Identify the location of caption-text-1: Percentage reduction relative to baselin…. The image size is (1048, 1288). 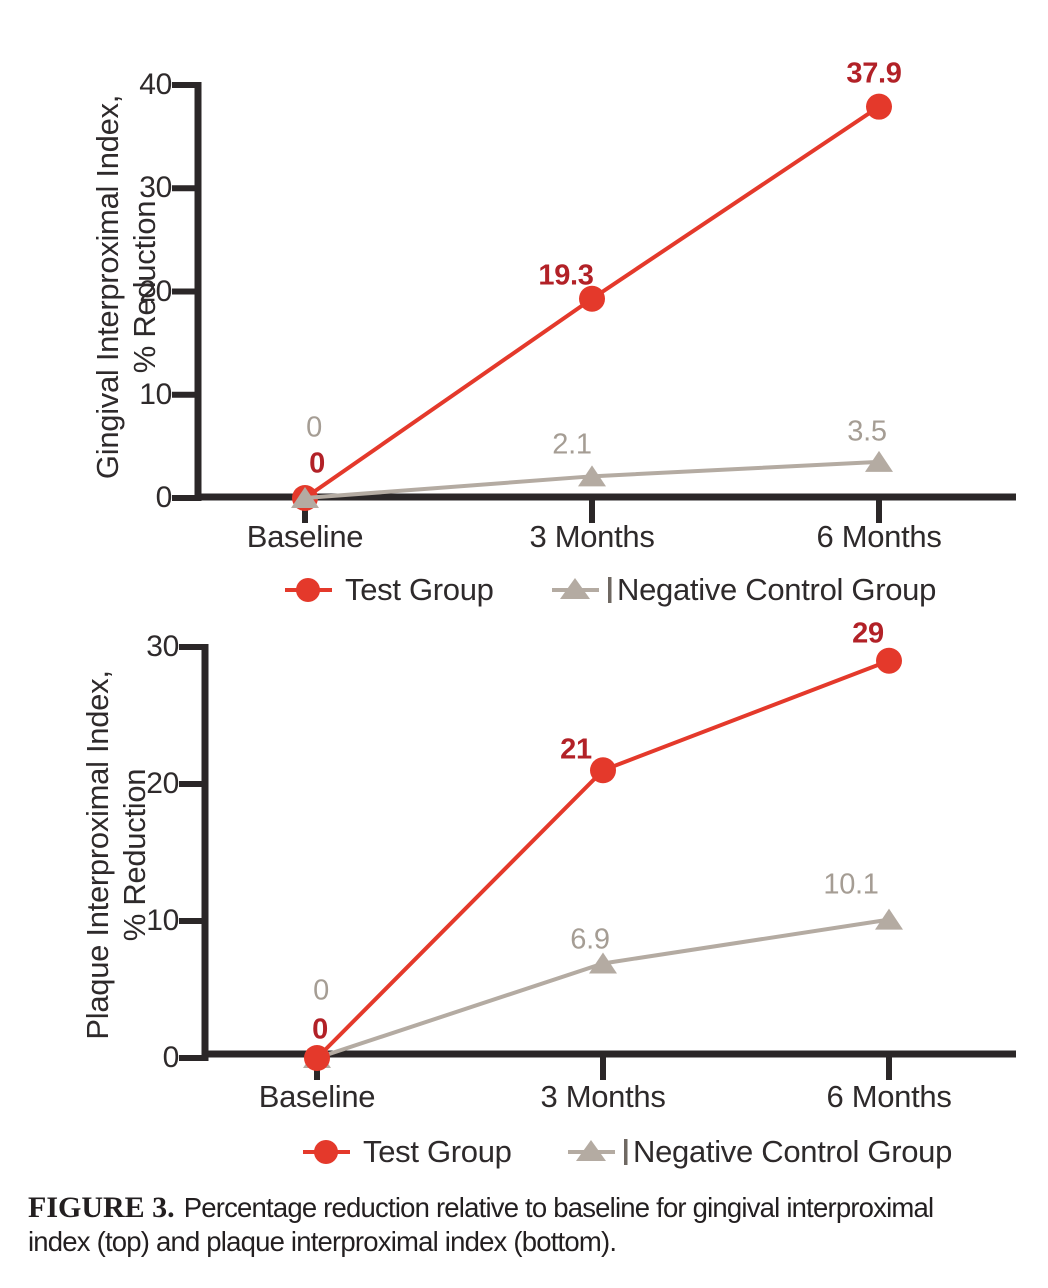
(558, 1207).